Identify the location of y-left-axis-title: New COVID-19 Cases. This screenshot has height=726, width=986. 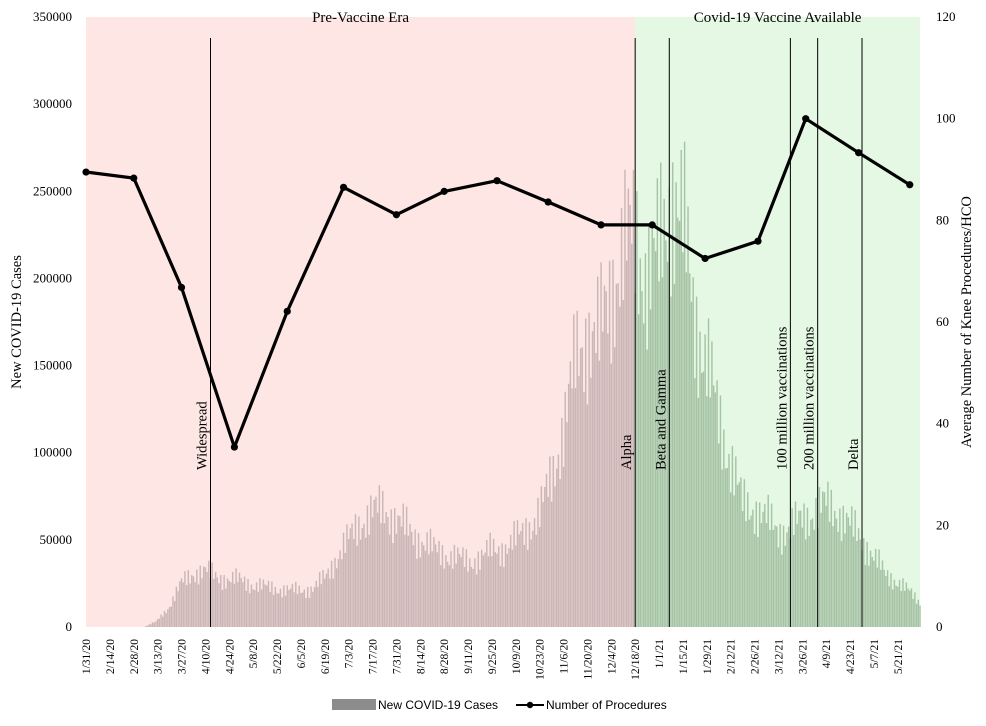
(17, 322).